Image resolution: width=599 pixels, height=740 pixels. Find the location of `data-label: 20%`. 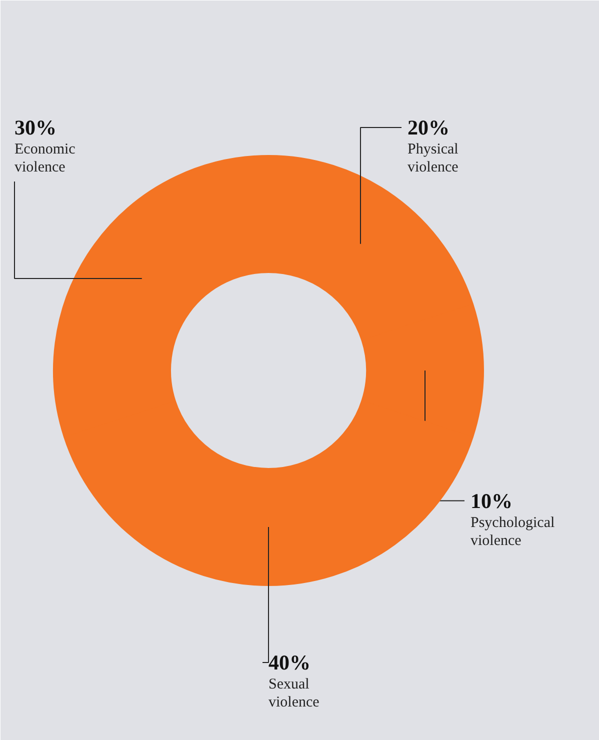

data-label: 20% is located at coordinates (429, 128).